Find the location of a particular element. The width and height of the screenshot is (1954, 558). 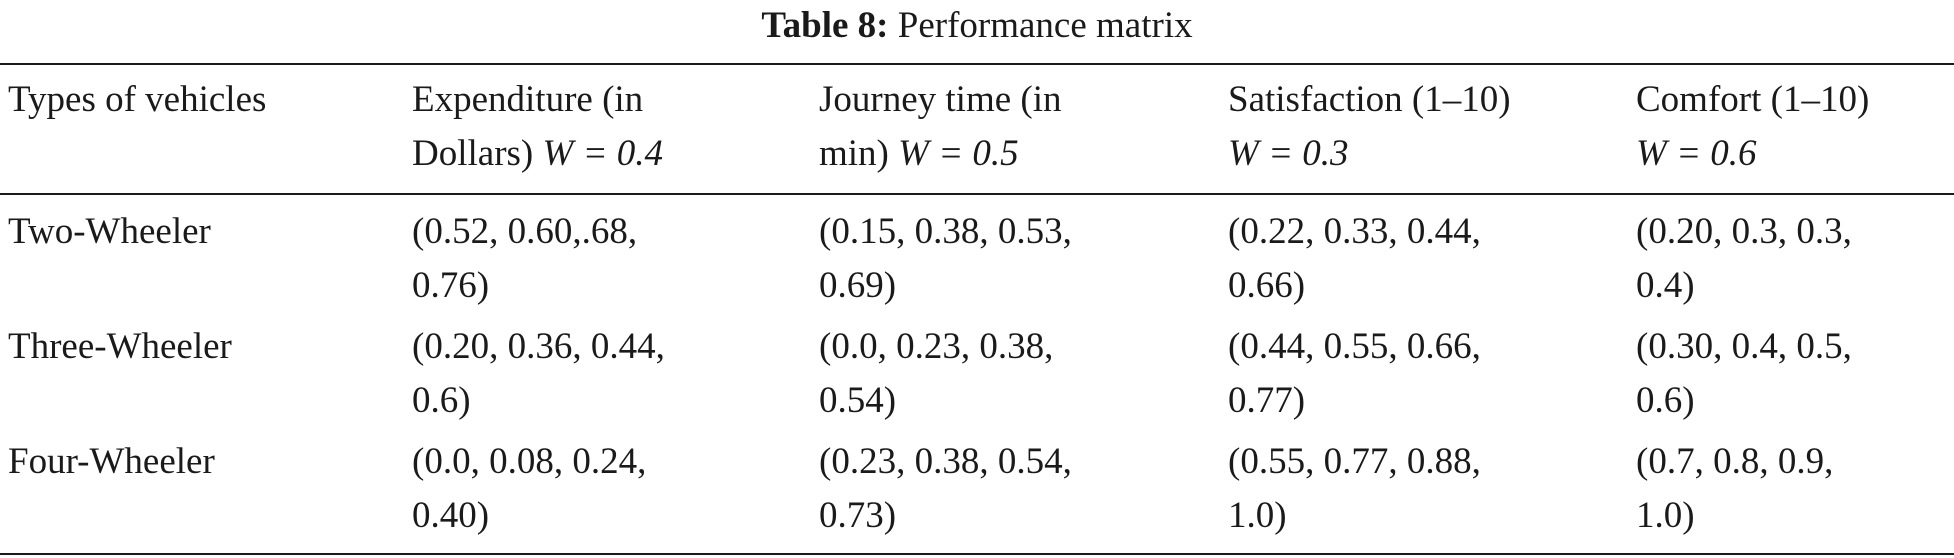

row-name-four-wheeler: Four-Wheeler is located at coordinates (111, 461).